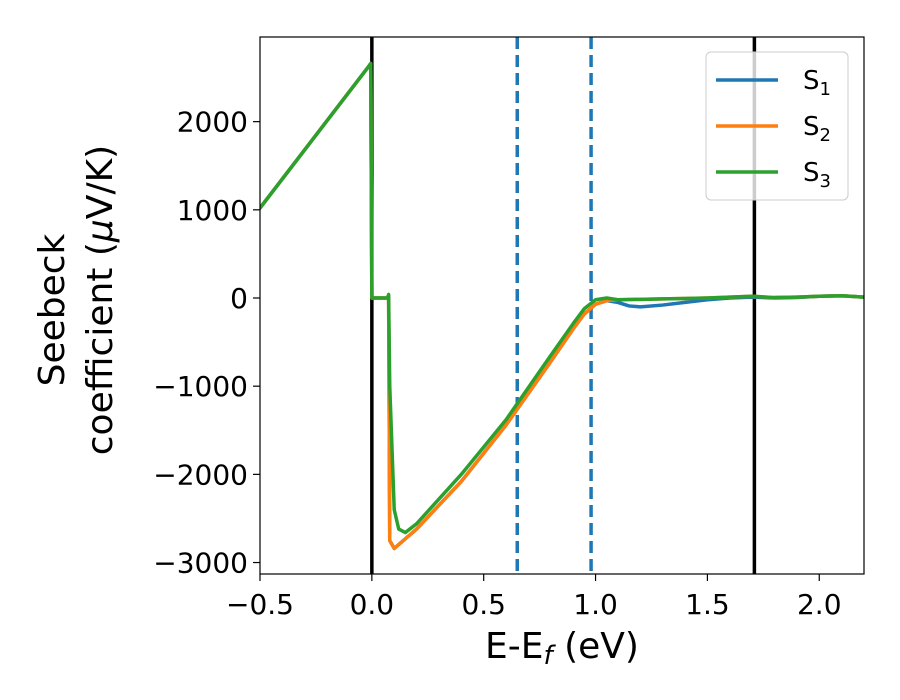 The image size is (900, 700). What do you see at coordinates (777, 126) in the screenshot?
I see `legend: S1 S2 S3` at bounding box center [777, 126].